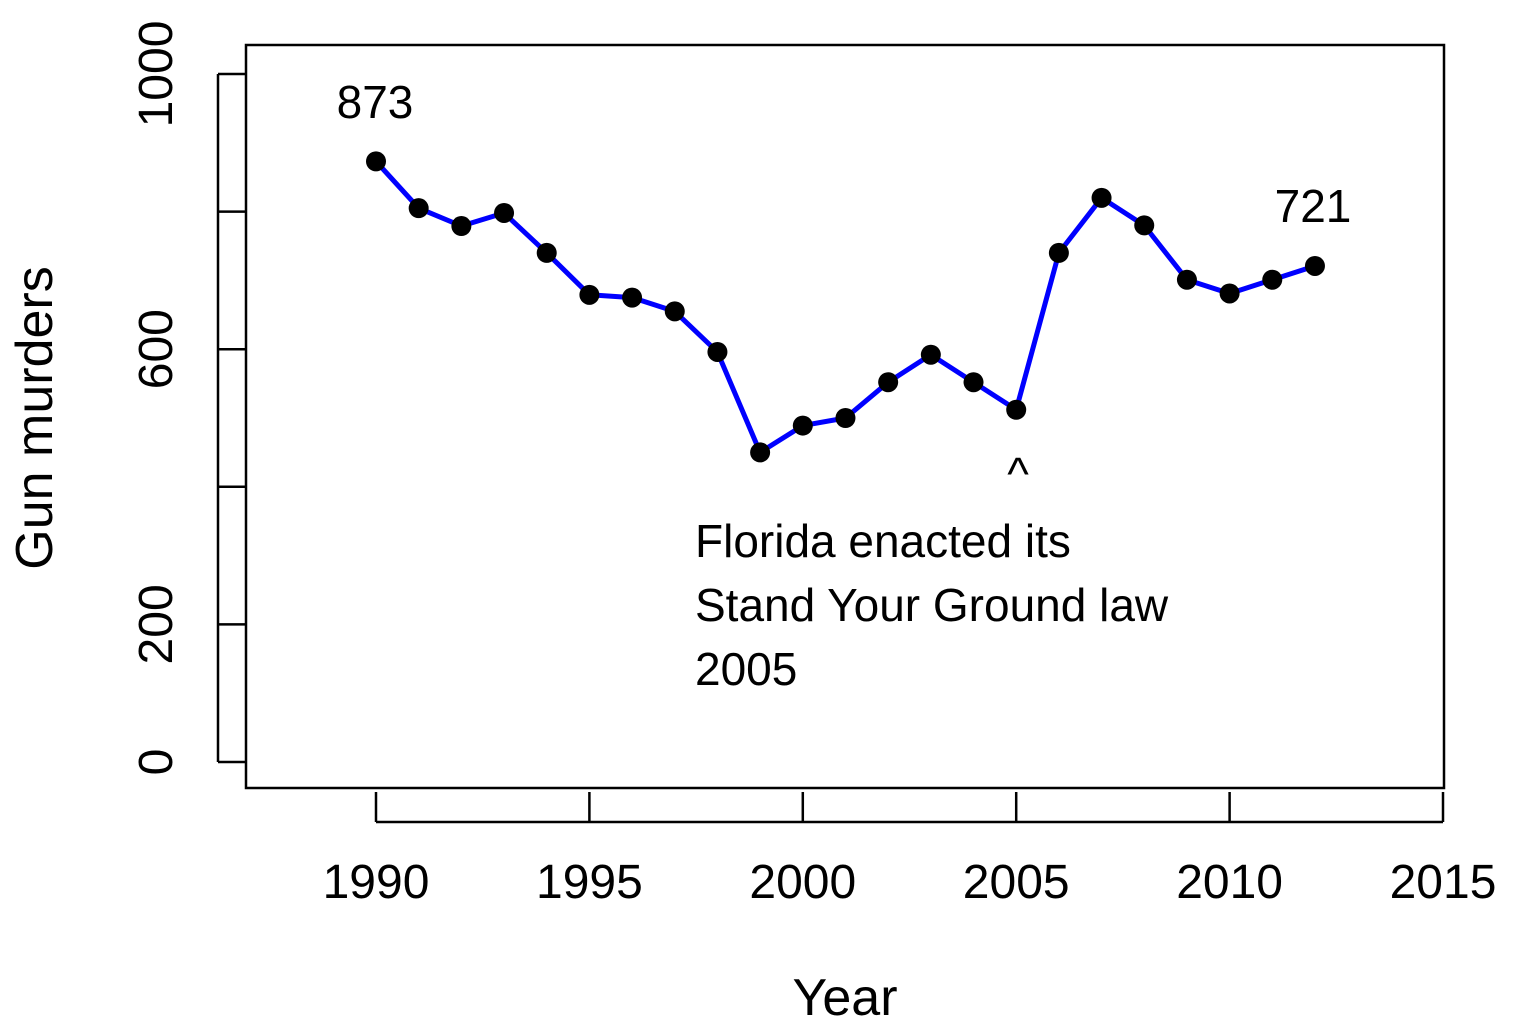 The image size is (1514, 1026). I want to click on annotation-last-value: 721, so click(1313, 206).